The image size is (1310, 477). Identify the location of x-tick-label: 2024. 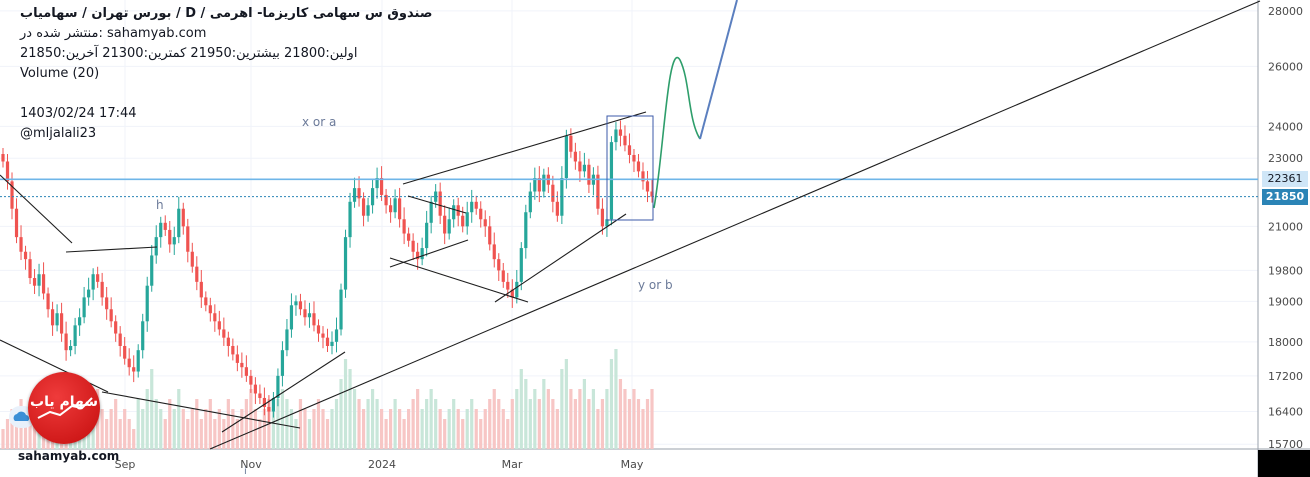
(382, 464).